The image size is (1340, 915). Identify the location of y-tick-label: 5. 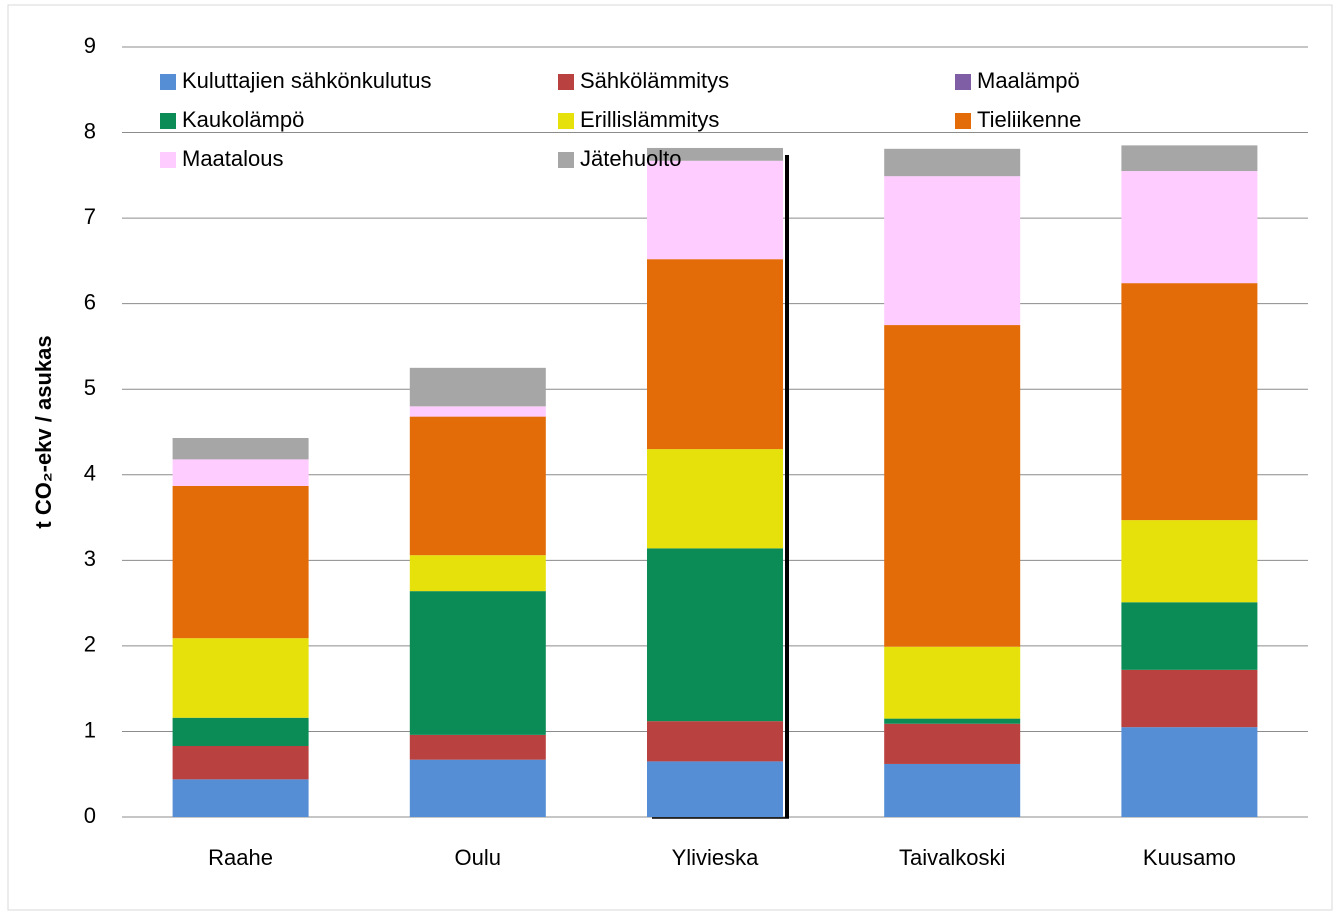
(90, 387).